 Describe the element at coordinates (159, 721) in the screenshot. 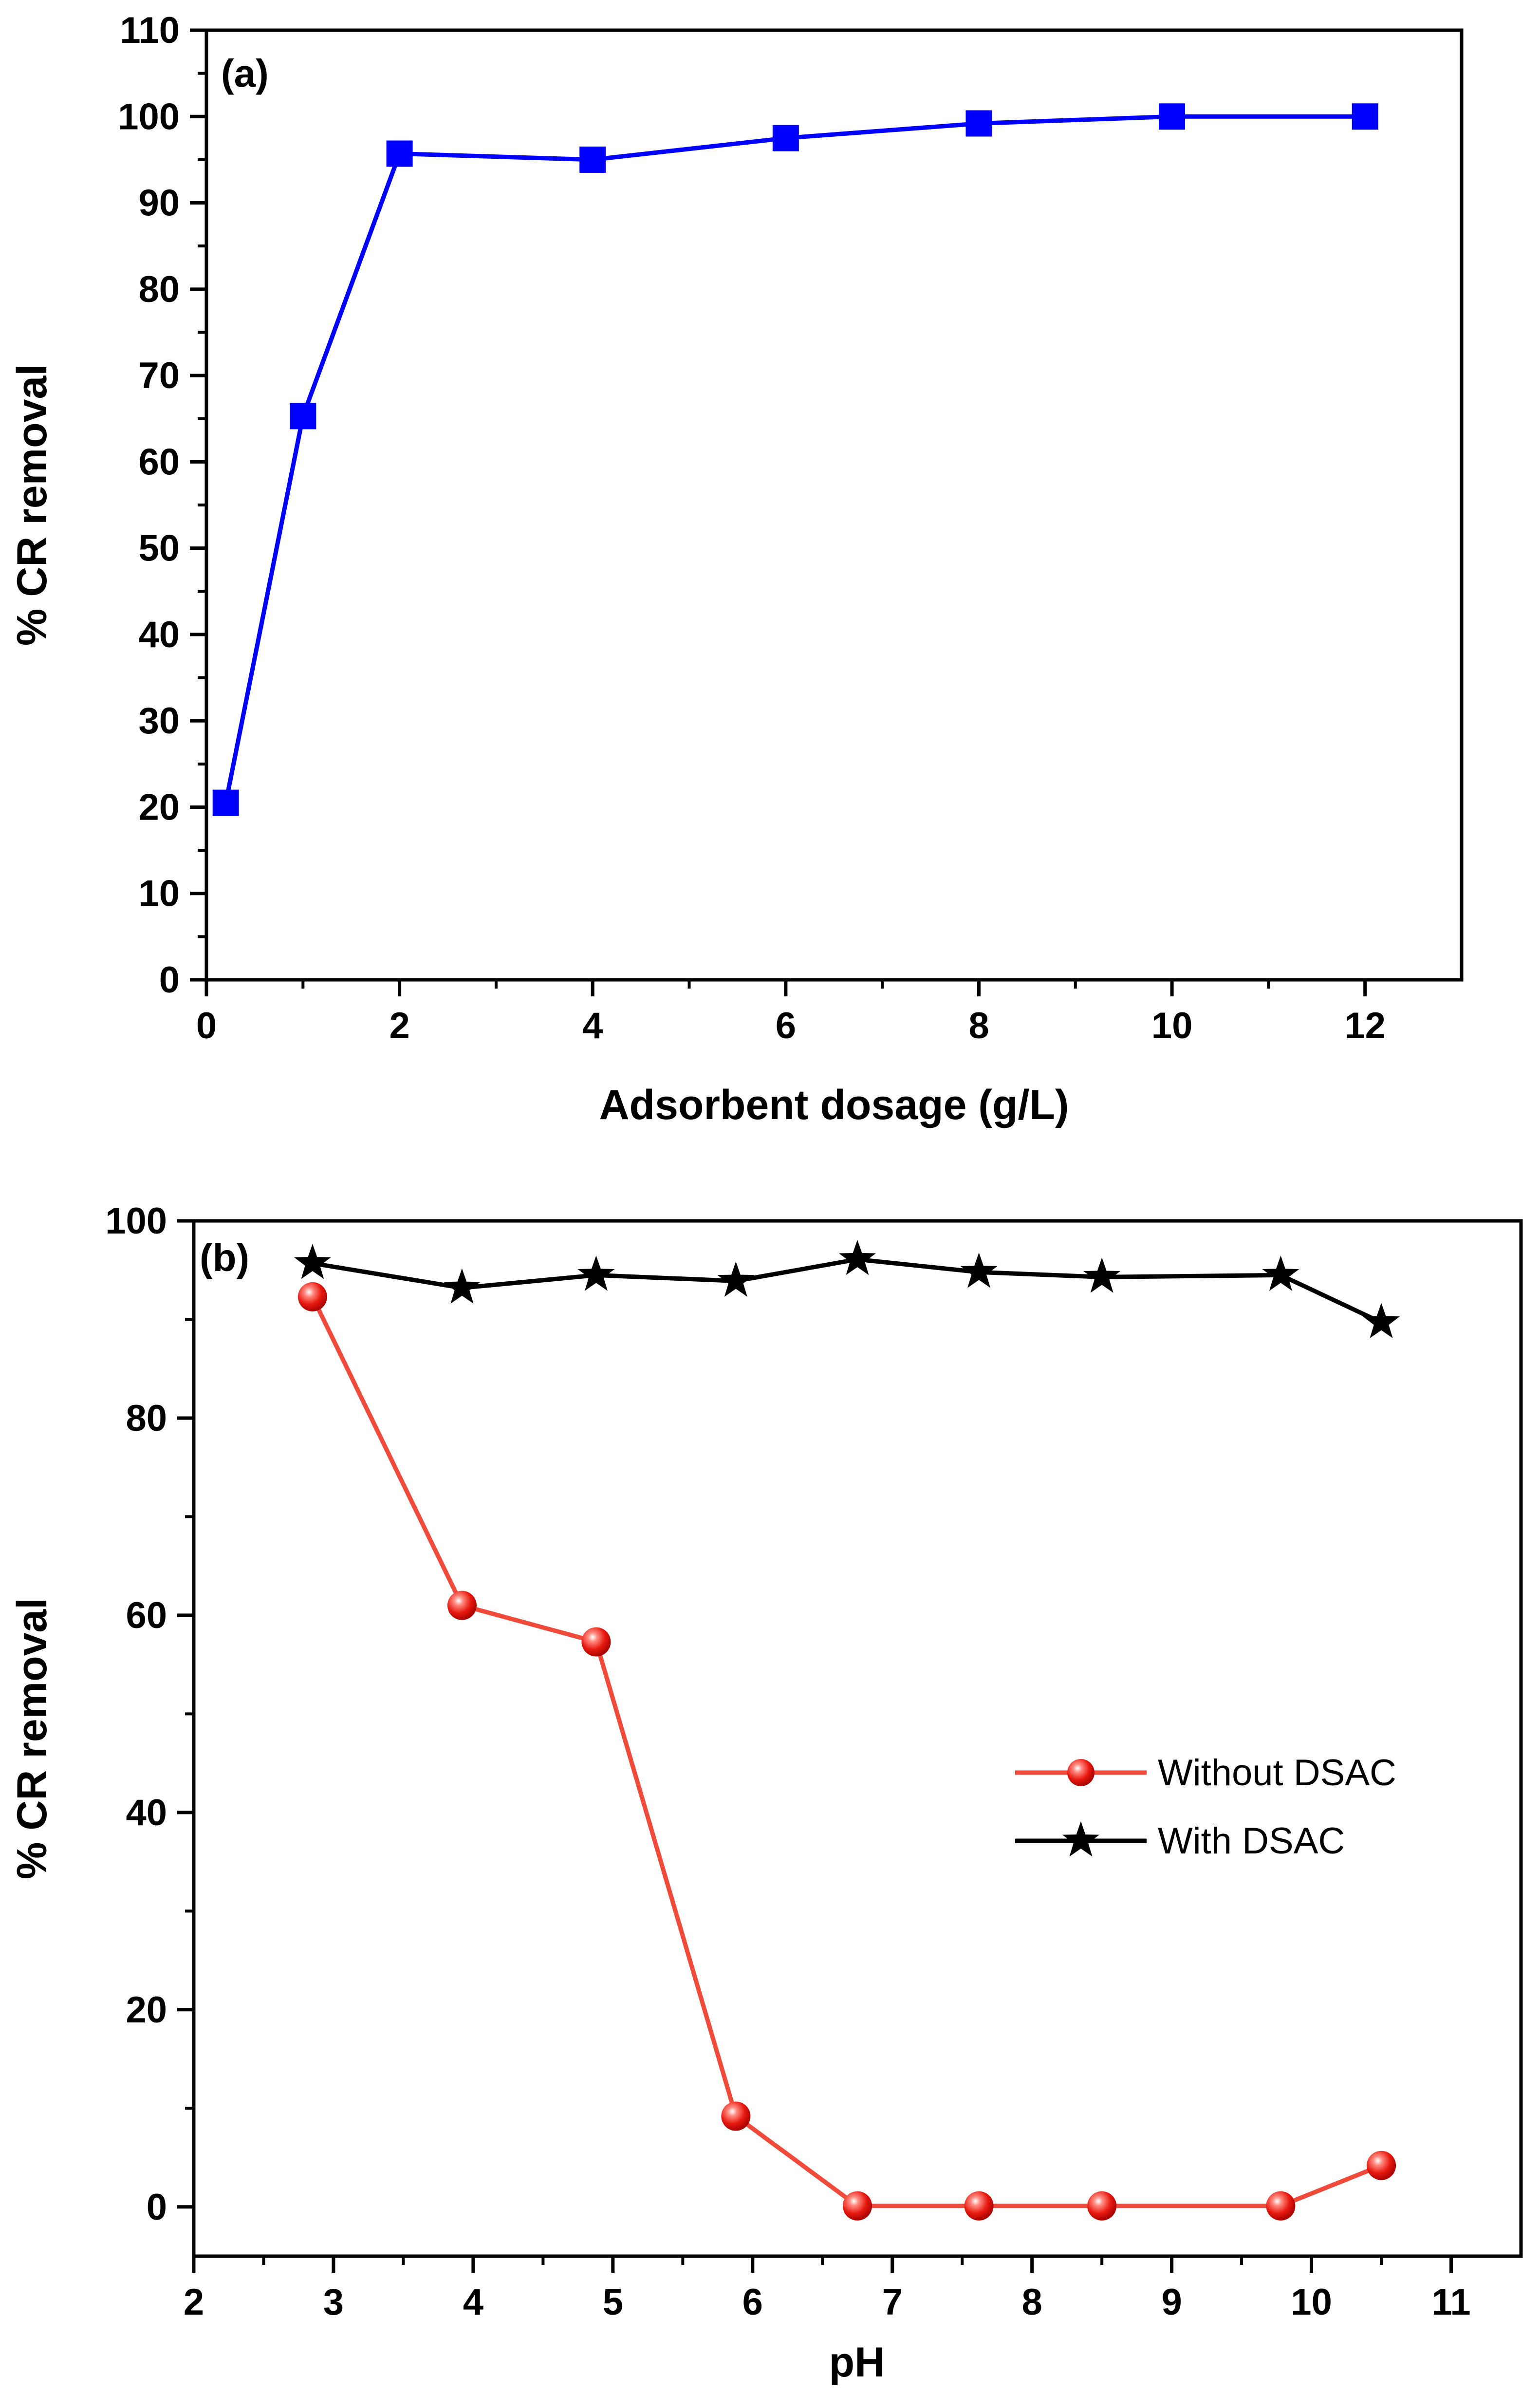

I see `y-tick-label: 30` at that location.